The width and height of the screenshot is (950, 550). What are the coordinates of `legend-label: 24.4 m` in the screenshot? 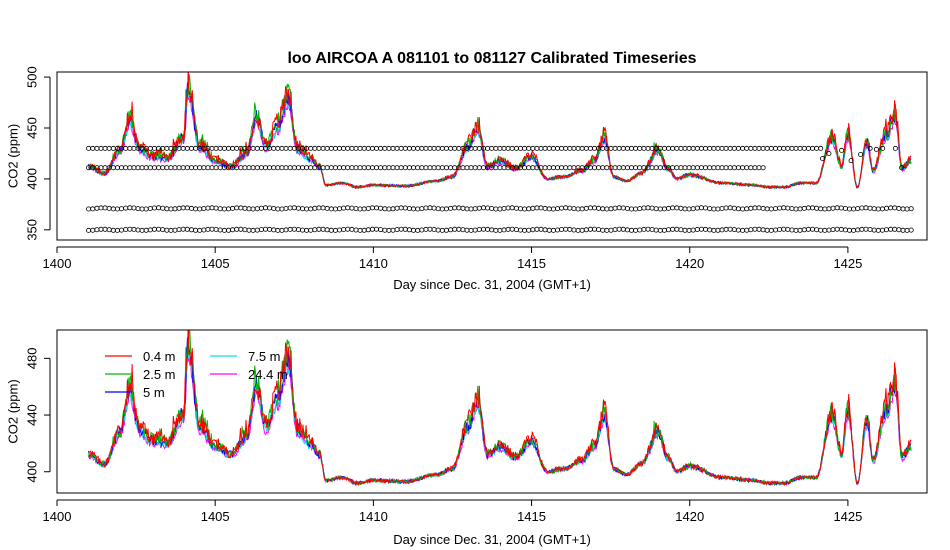 It's located at (268, 374).